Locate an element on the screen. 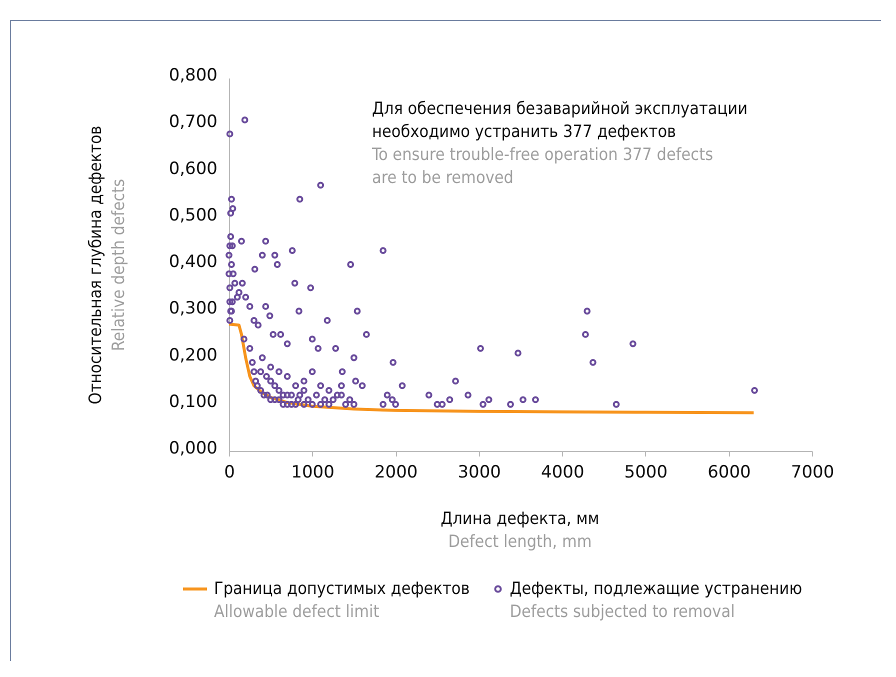 The width and height of the screenshot is (896, 677). y-tick-label: 0,500 is located at coordinates (193, 215).